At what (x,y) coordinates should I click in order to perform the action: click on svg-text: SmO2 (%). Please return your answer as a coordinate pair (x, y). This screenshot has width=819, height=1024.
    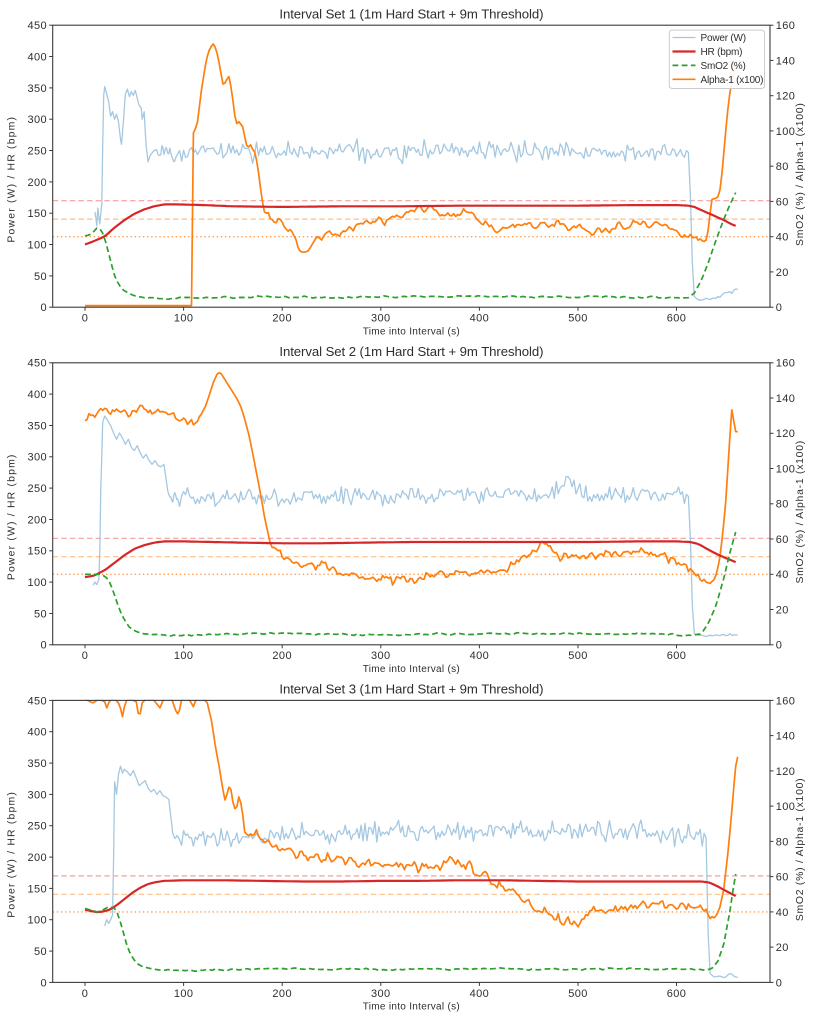
    Looking at the image, I should click on (723, 66).